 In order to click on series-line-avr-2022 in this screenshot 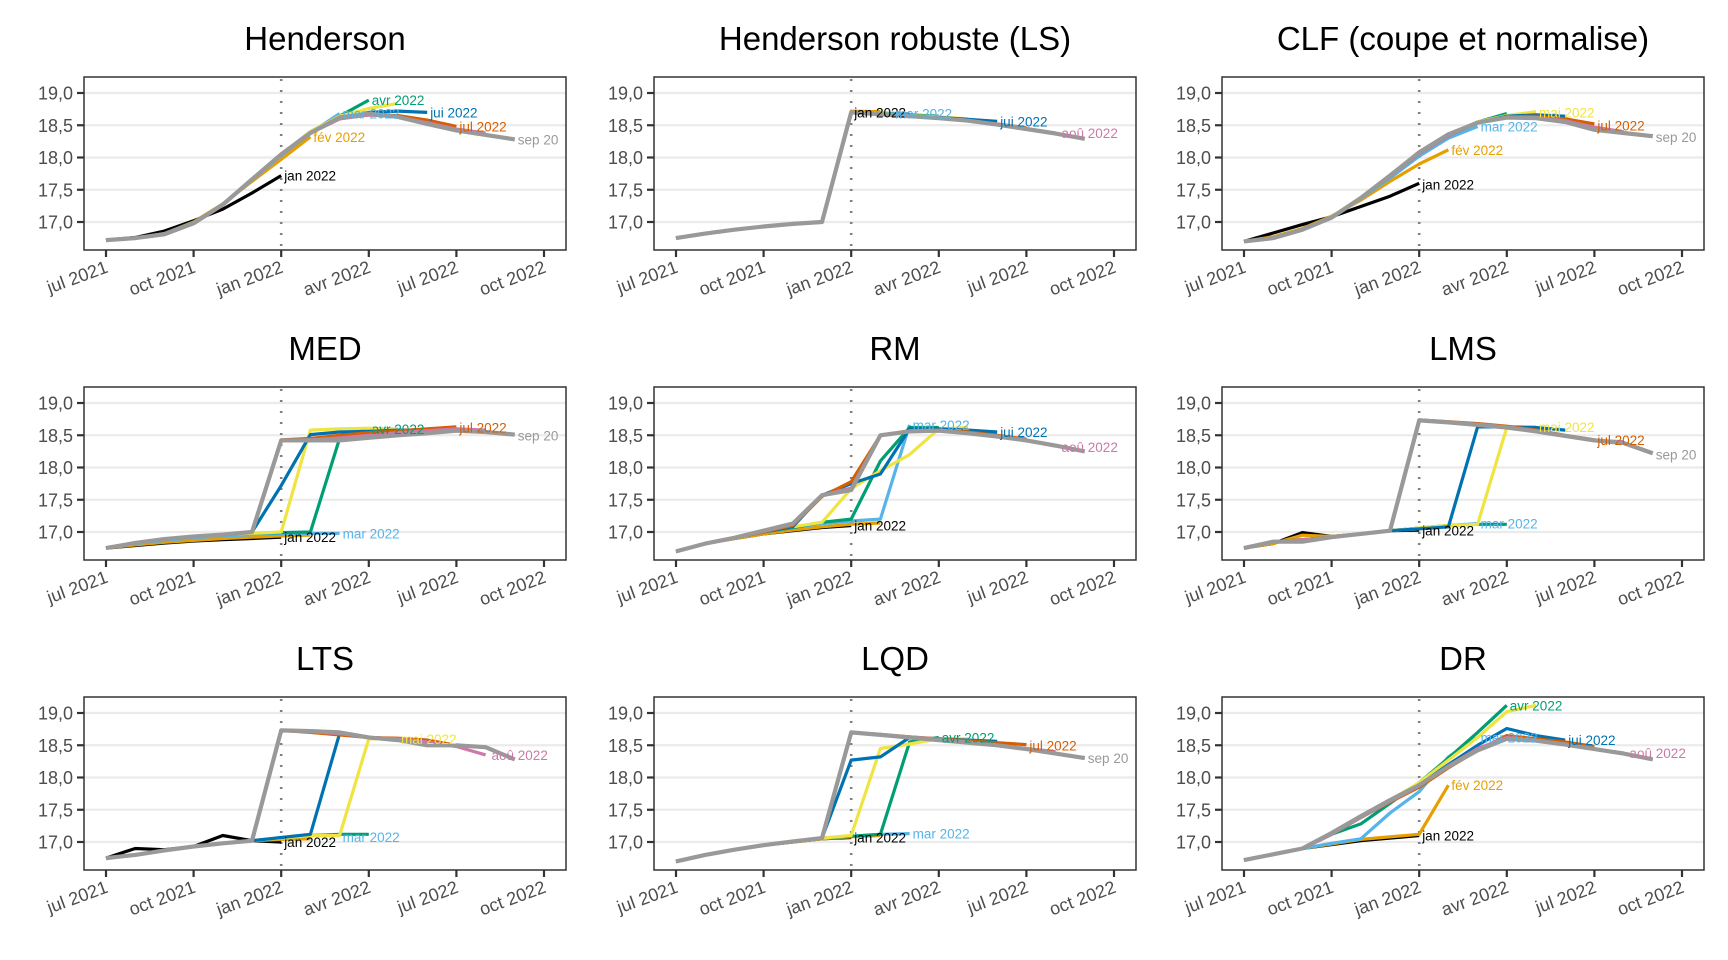, I will do `click(807, 175)`.